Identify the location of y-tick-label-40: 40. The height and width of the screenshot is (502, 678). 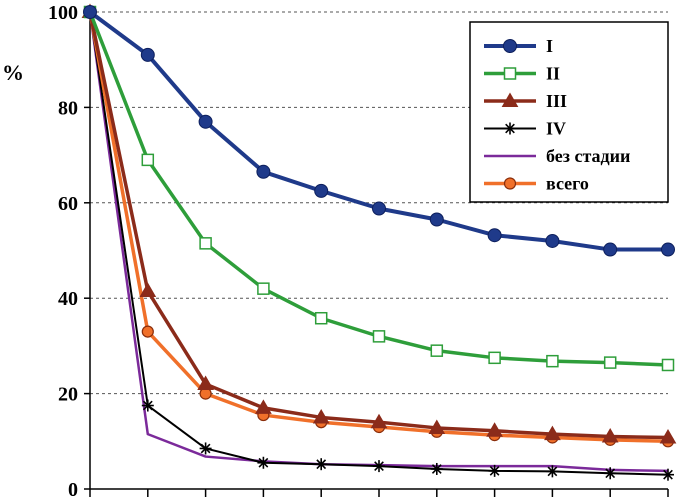
(68, 299).